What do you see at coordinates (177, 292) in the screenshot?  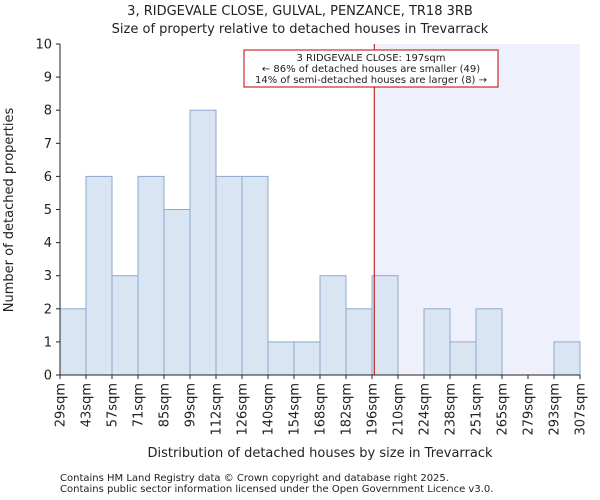 I see `bar-85sqm` at bounding box center [177, 292].